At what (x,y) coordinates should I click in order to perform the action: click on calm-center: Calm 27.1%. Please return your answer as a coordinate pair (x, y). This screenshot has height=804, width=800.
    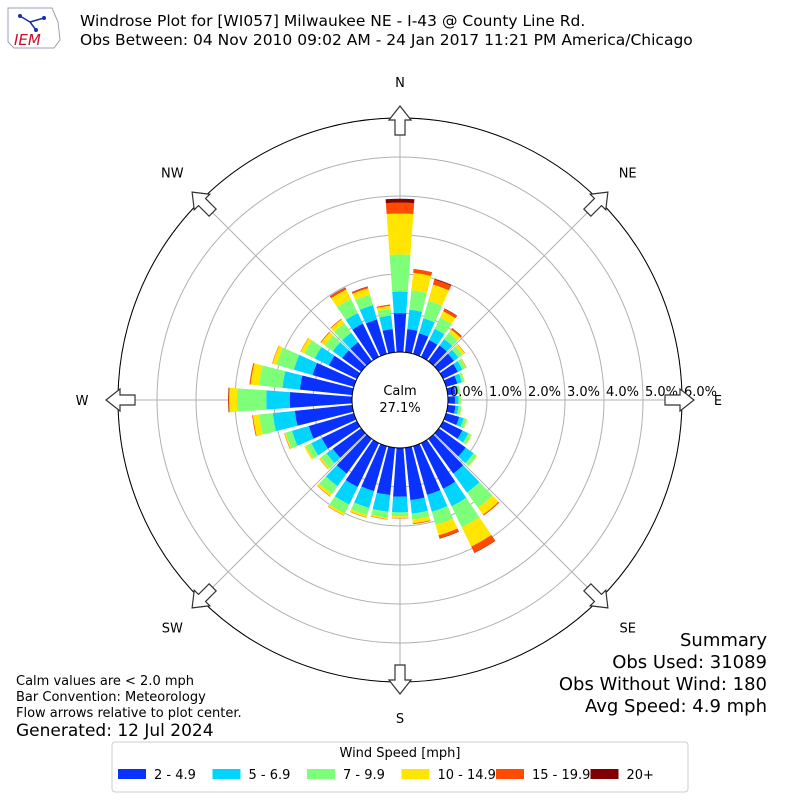
    Looking at the image, I should click on (400, 400).